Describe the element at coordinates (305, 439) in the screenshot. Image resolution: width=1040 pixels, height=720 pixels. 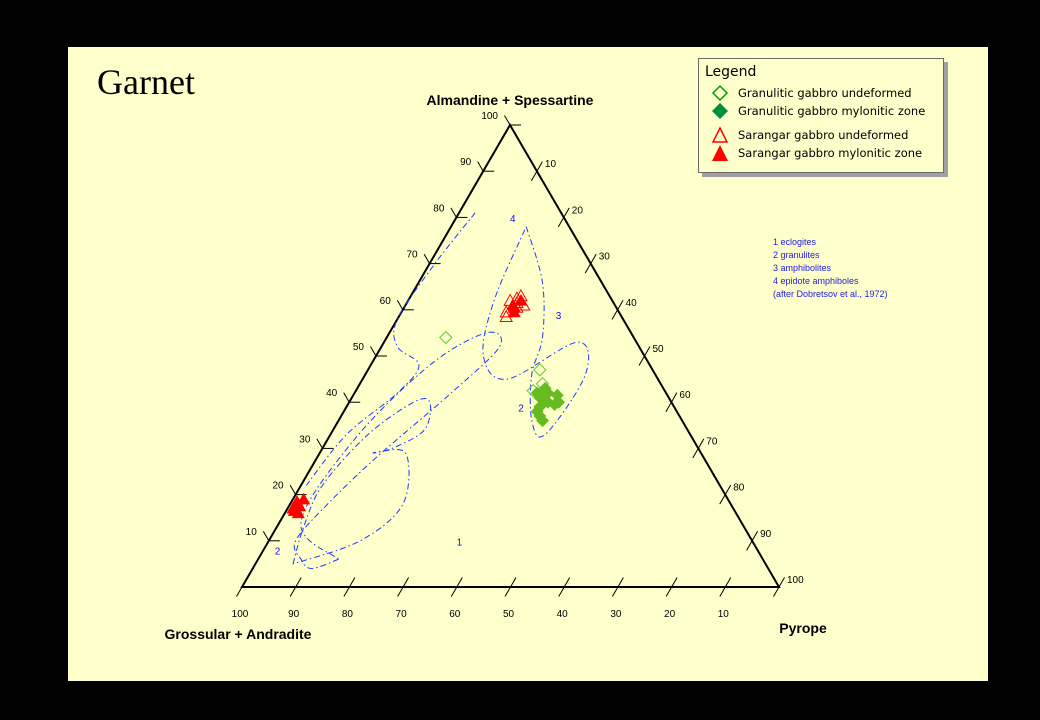
I see `left-axis-tick-label: 30` at that location.